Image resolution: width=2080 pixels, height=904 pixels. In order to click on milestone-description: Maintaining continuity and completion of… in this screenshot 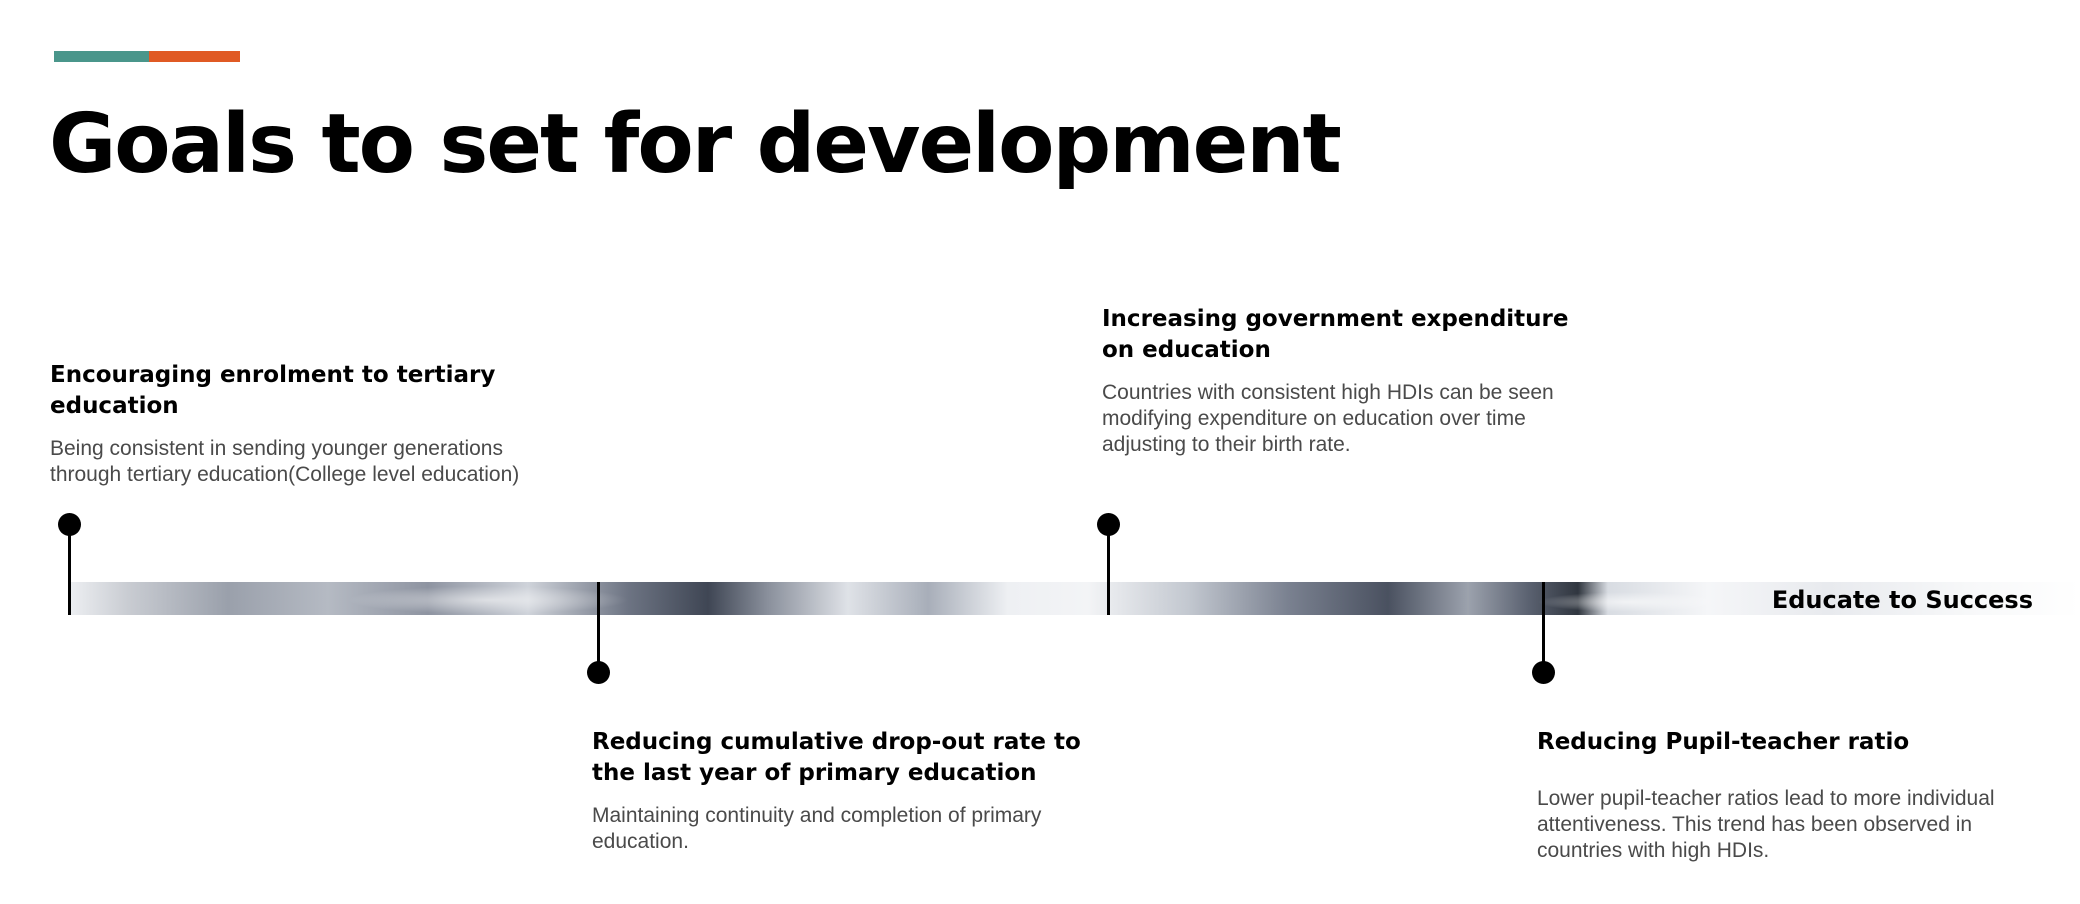, I will do `click(817, 828)`.